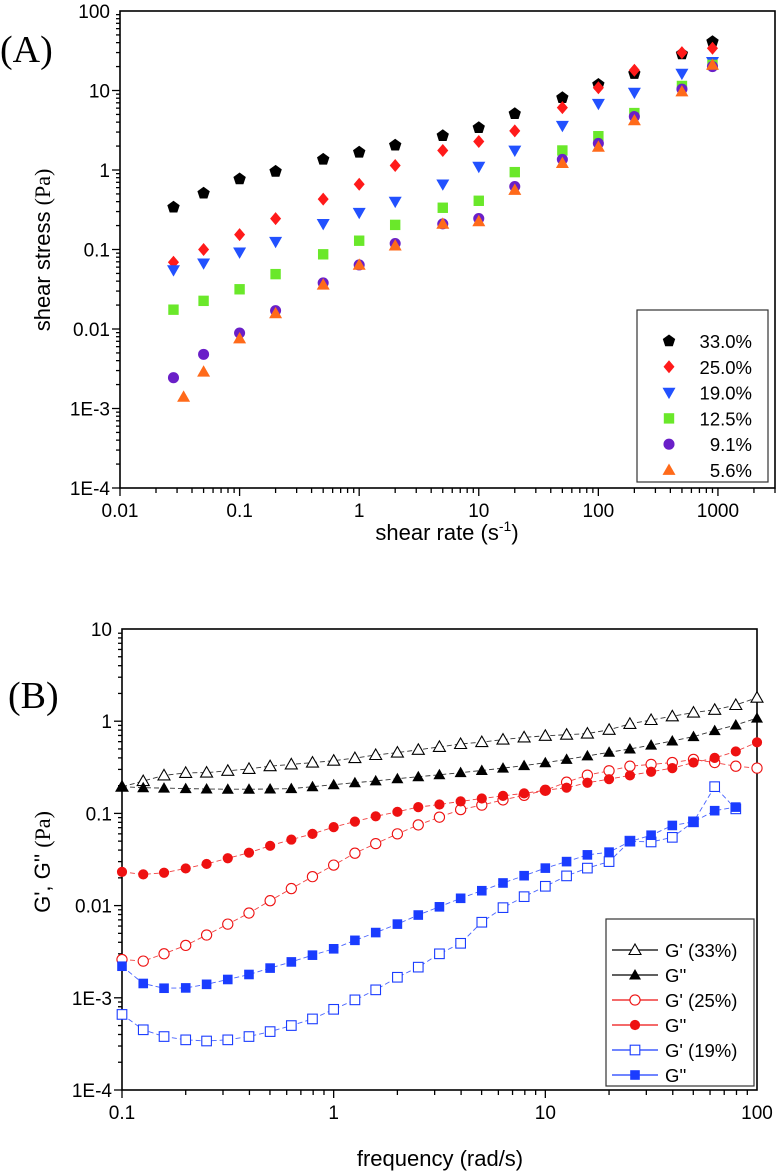  I want to click on series-g--3, so click(439, 808).